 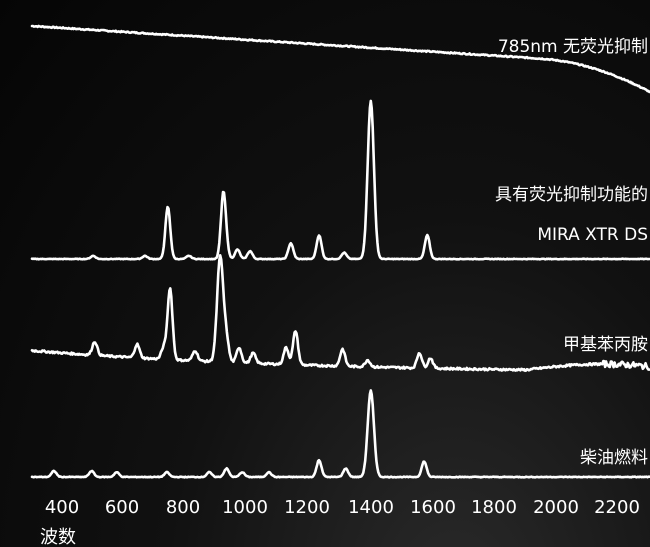 I want to click on x-tick-label: 1000, so click(x=245, y=507).